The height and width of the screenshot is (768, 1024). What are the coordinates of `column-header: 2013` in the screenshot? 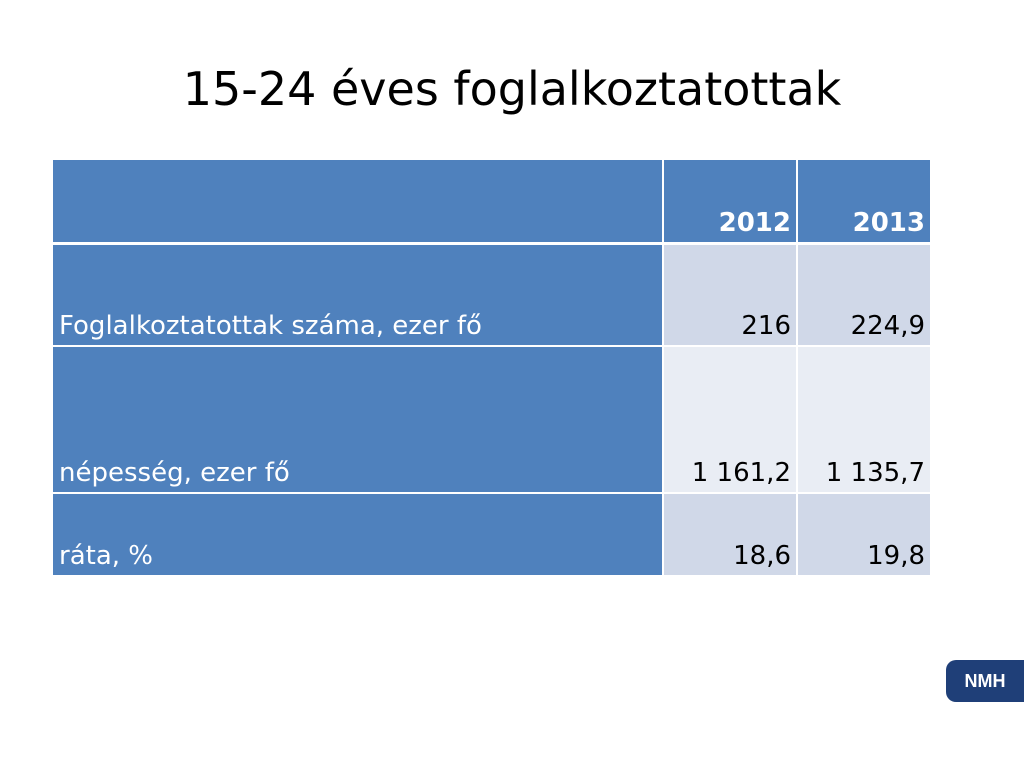 It's located at (864, 201).